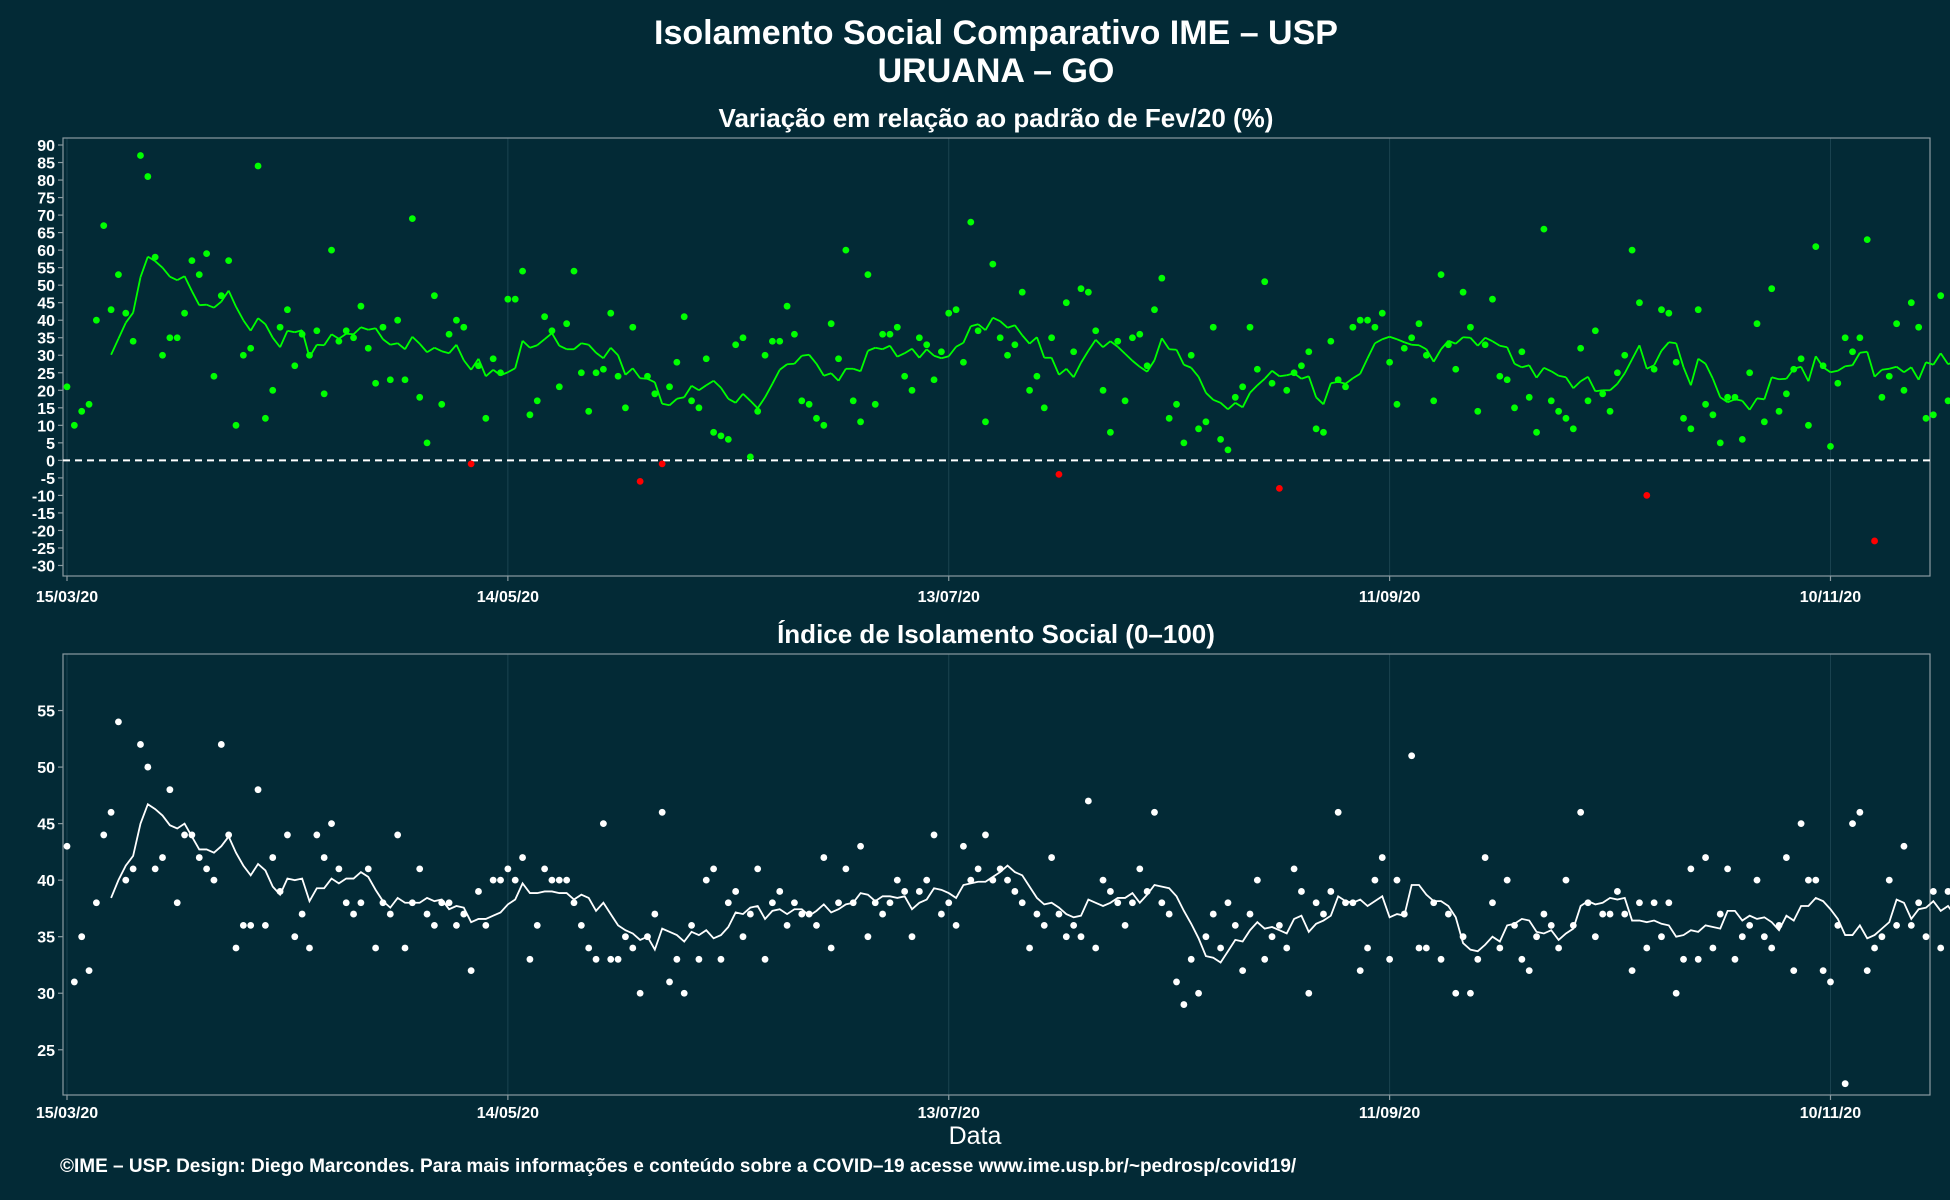  I want to click on y-tick-label: 25, so click(46, 374).